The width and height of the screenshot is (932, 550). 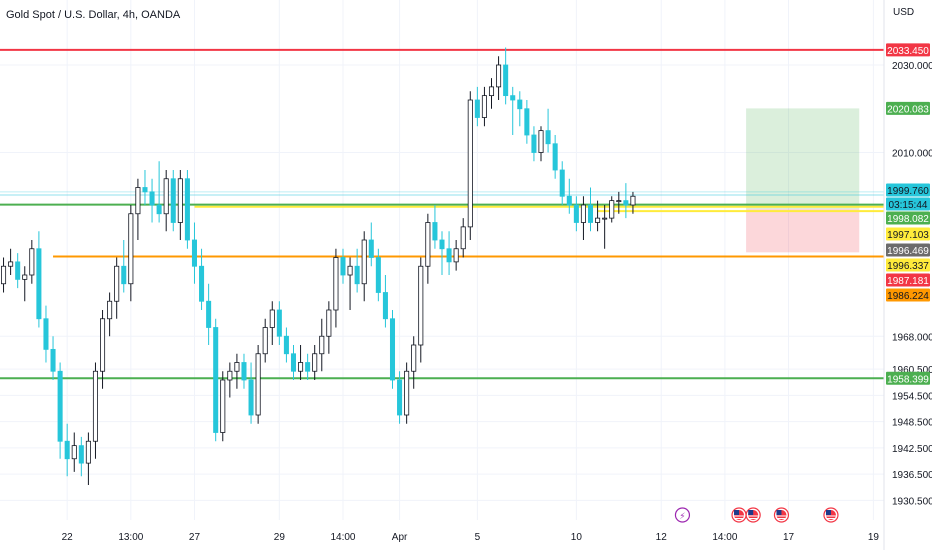 I want to click on position-target-zone, so click(x=803, y=158).